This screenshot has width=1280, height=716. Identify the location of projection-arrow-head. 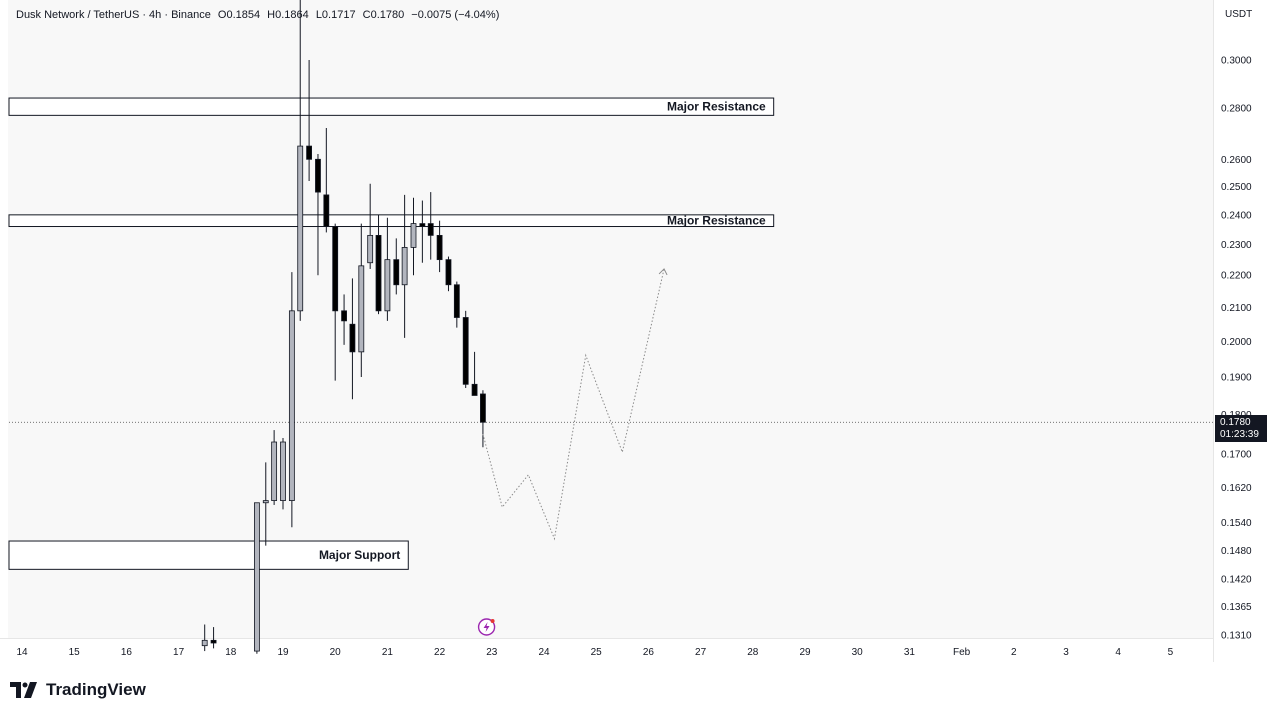
(663, 272).